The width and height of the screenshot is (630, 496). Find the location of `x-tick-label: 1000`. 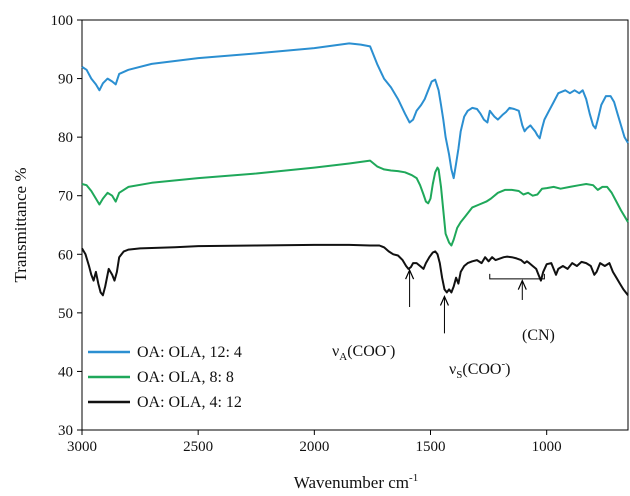

x-tick-label: 1000 is located at coordinates (547, 447).